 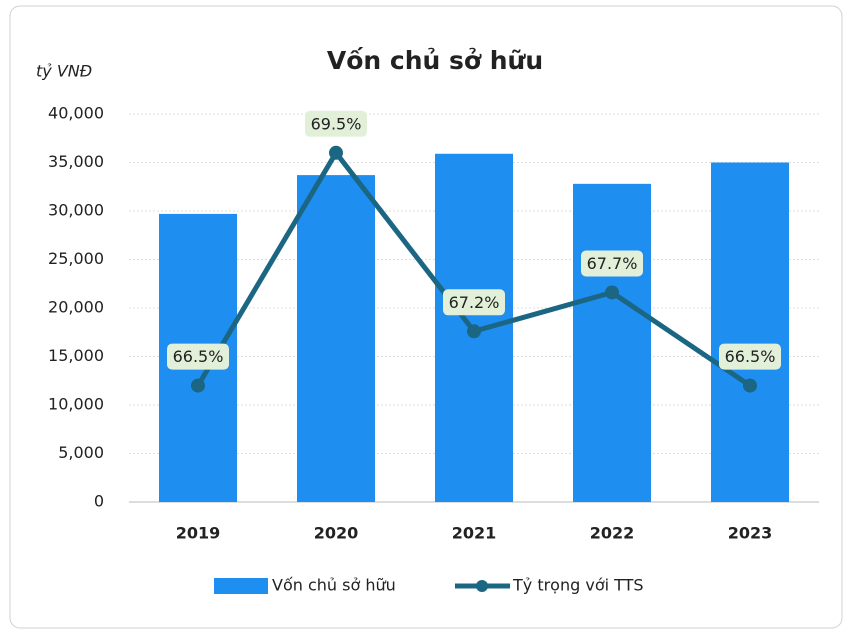 I want to click on y-tick-label: 5,000, so click(x=81, y=452).